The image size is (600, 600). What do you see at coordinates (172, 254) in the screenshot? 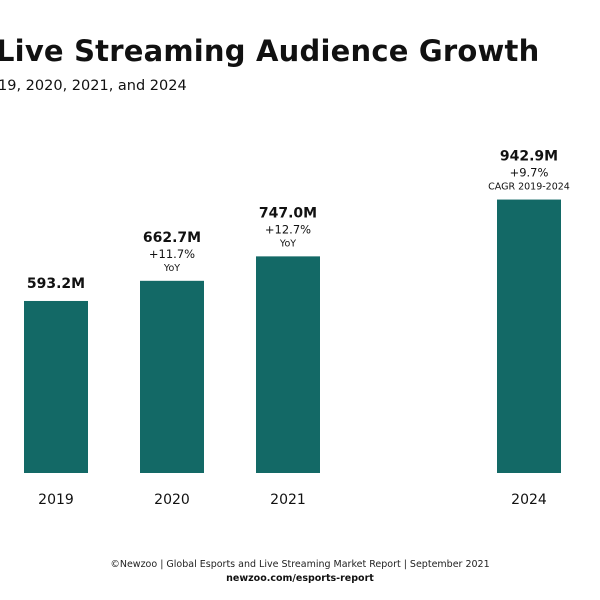
I see `annotation-2020: +11.7%` at bounding box center [172, 254].